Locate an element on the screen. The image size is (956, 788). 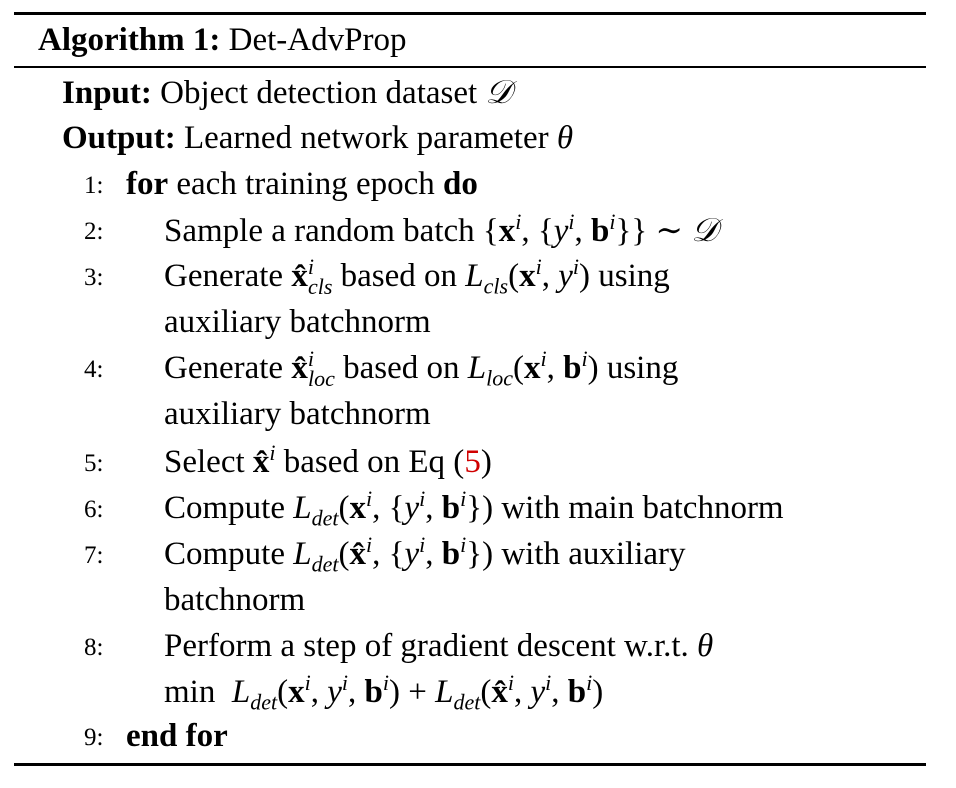
input-line: Input: Object detection dataset 𝒟 is located at coordinates (287, 92).